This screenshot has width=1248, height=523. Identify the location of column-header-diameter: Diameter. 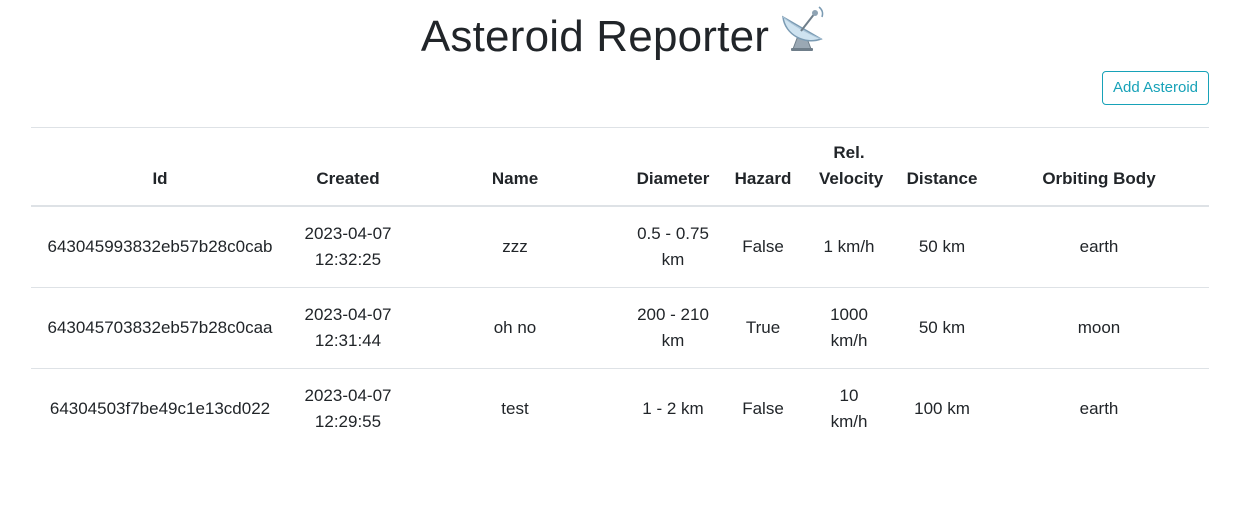
(673, 167).